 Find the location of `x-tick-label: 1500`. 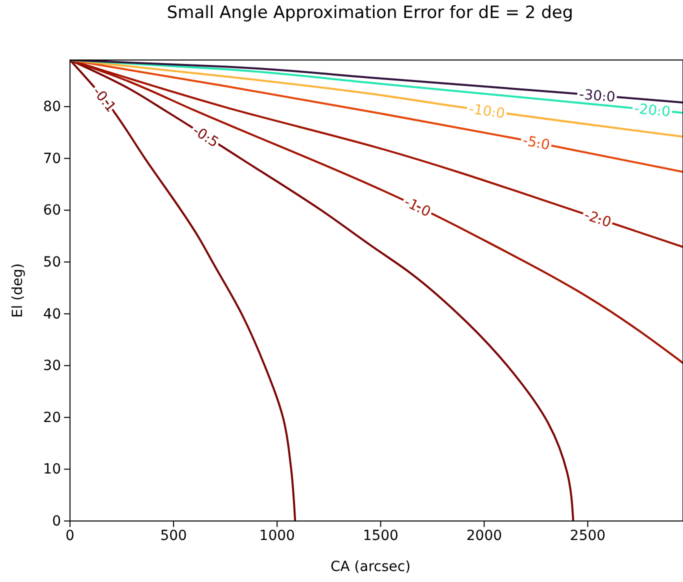

x-tick-label: 1500 is located at coordinates (380, 536).